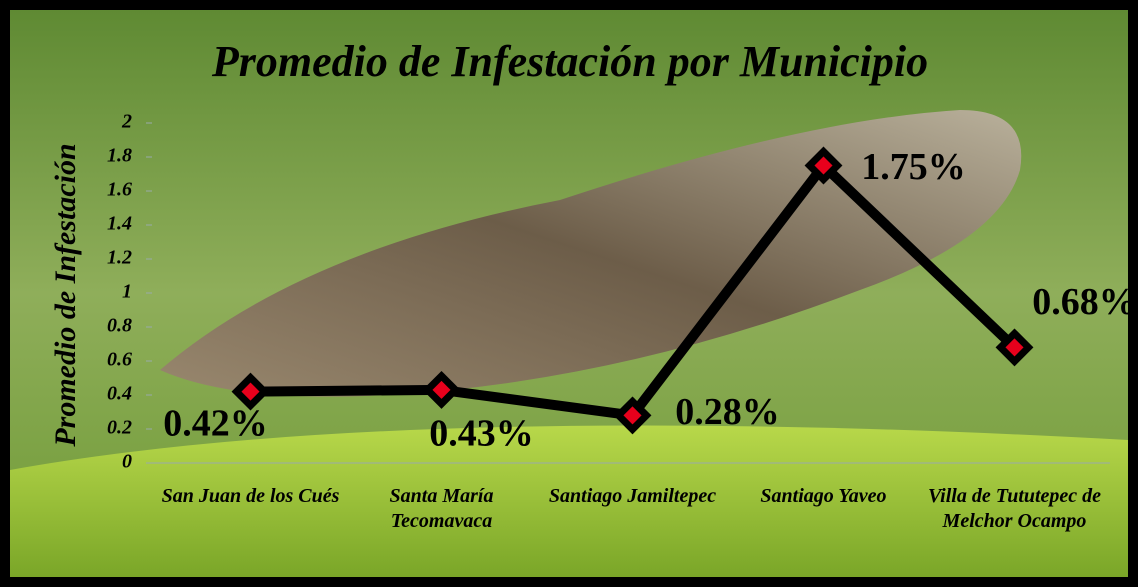 The height and width of the screenshot is (587, 1138). Describe the element at coordinates (119, 394) in the screenshot. I see `y-tick-label: 0.4` at that location.